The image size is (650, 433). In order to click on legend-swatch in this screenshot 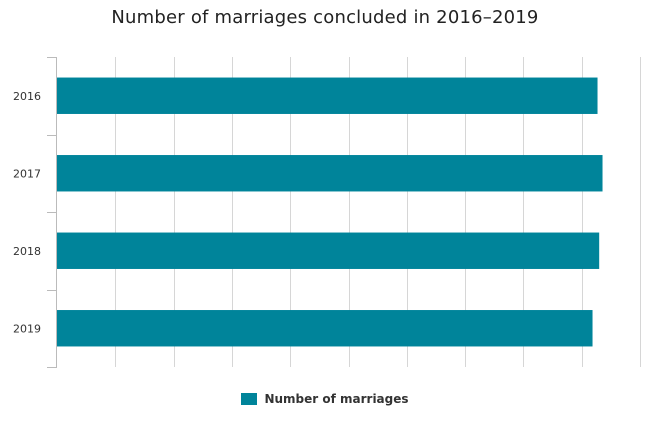, I will do `click(249, 399)`.